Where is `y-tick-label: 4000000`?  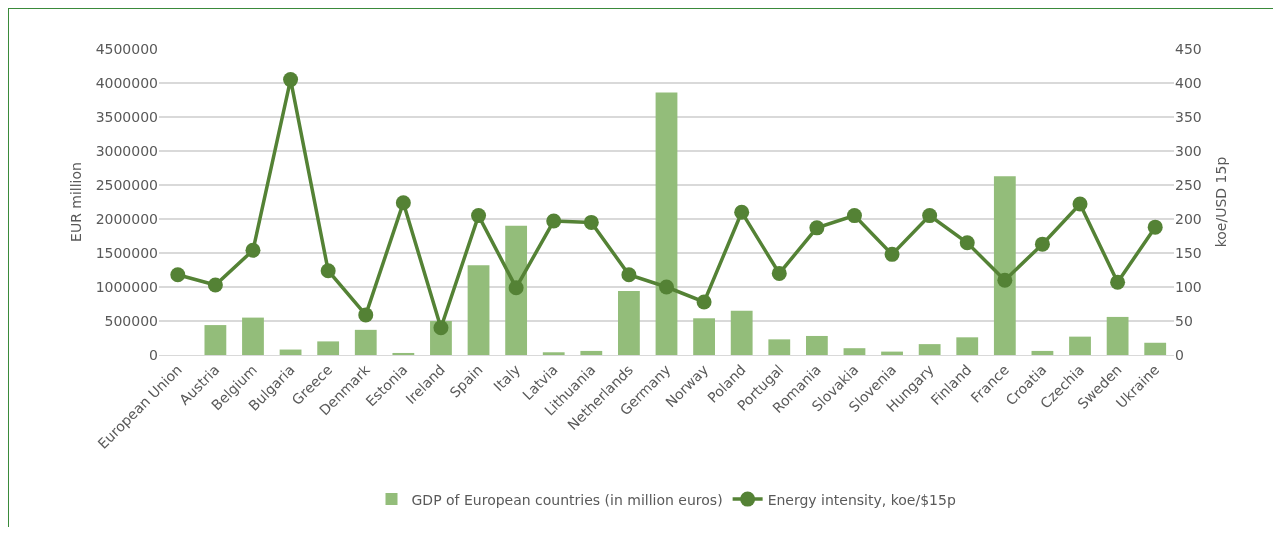 y-tick-label: 4000000 is located at coordinates (126, 82).